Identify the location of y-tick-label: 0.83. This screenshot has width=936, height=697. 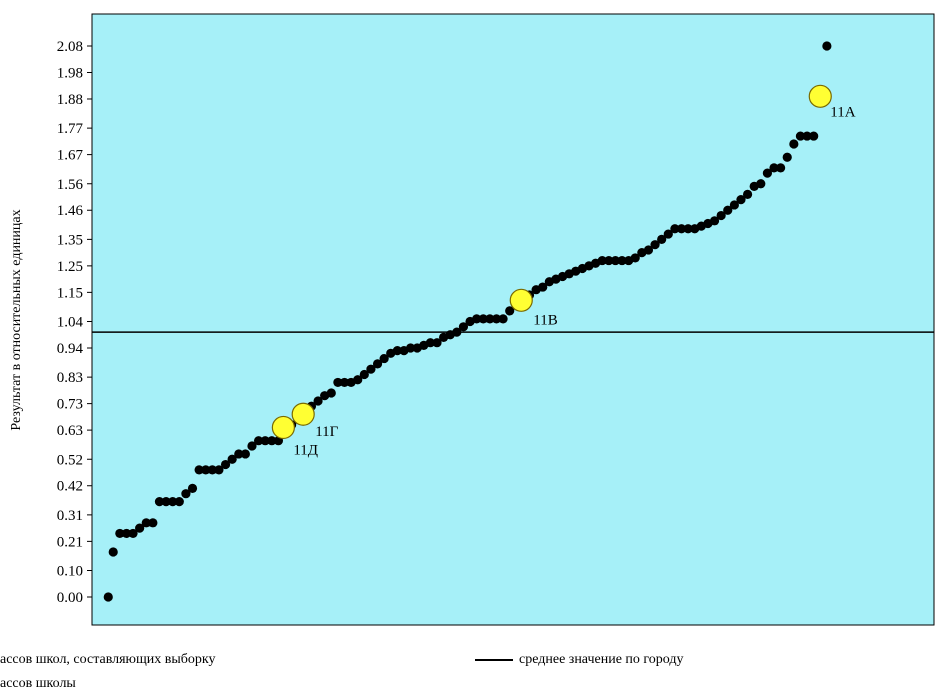
(70, 378).